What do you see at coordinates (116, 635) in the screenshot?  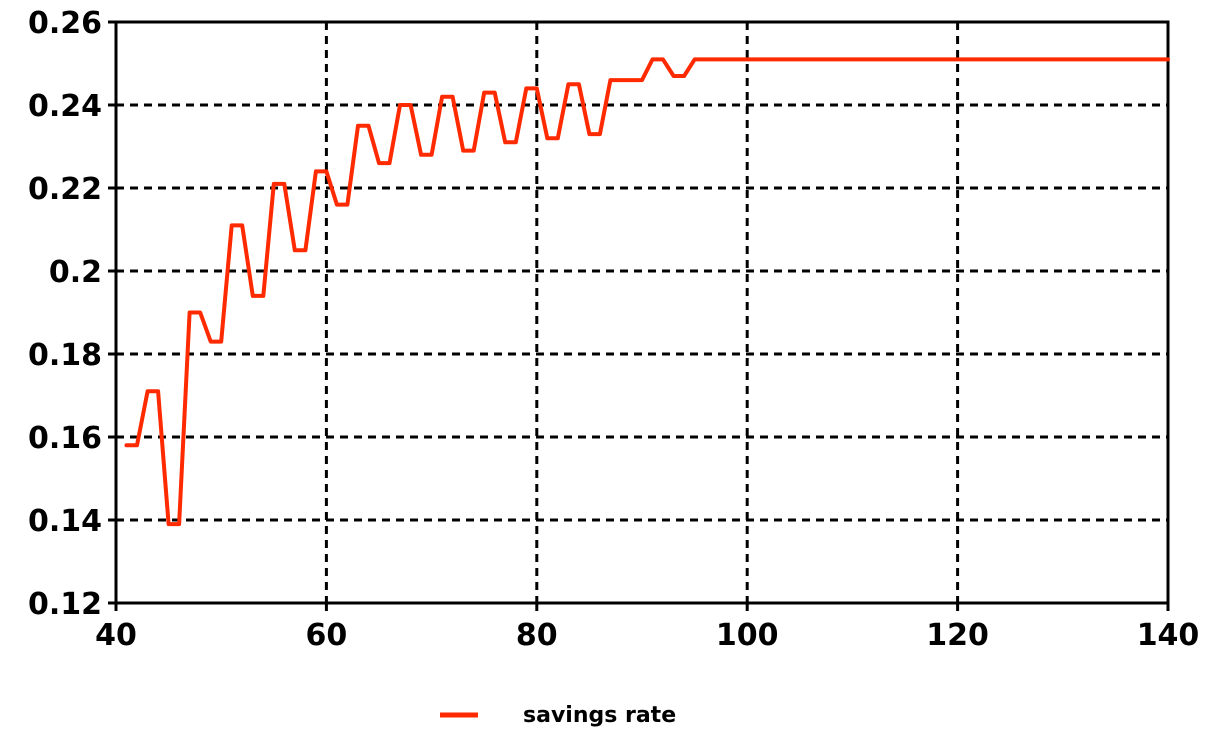 I see `x-tick-label: 40` at bounding box center [116, 635].